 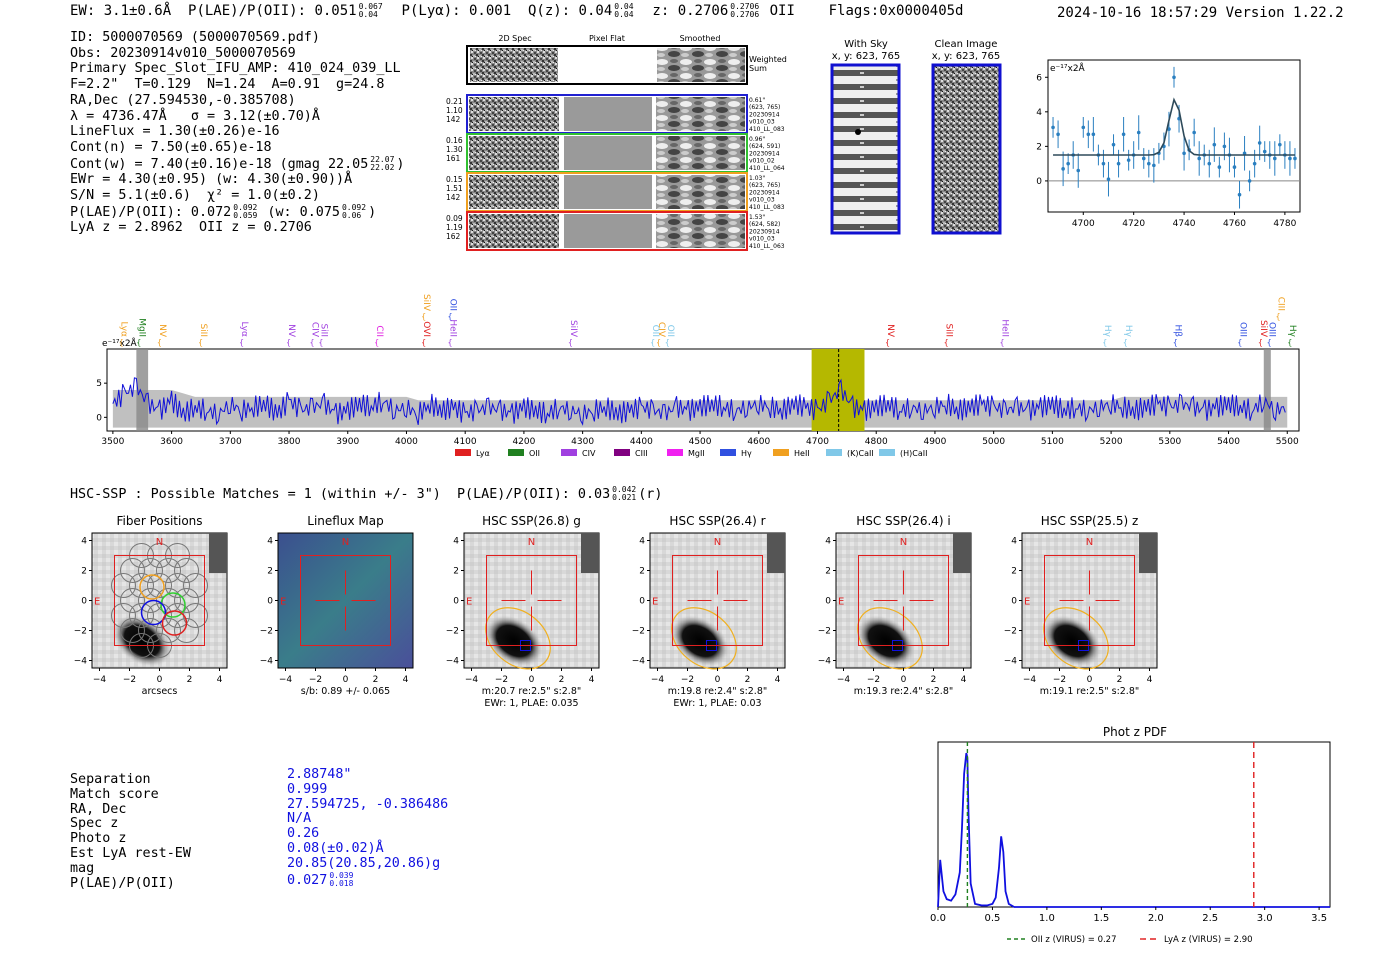 What do you see at coordinates (700, 409) in the screenshot?
I see `error-envelope` at bounding box center [700, 409].